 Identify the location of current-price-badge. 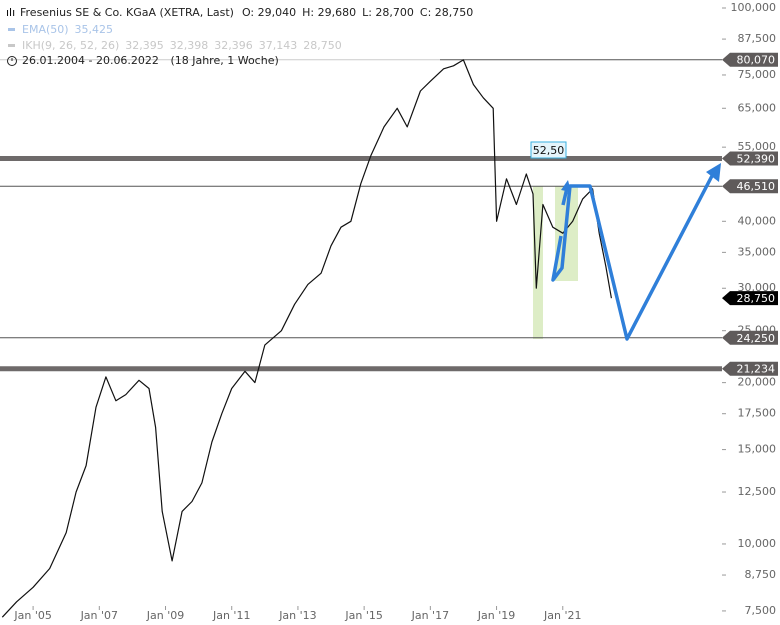
(750, 298).